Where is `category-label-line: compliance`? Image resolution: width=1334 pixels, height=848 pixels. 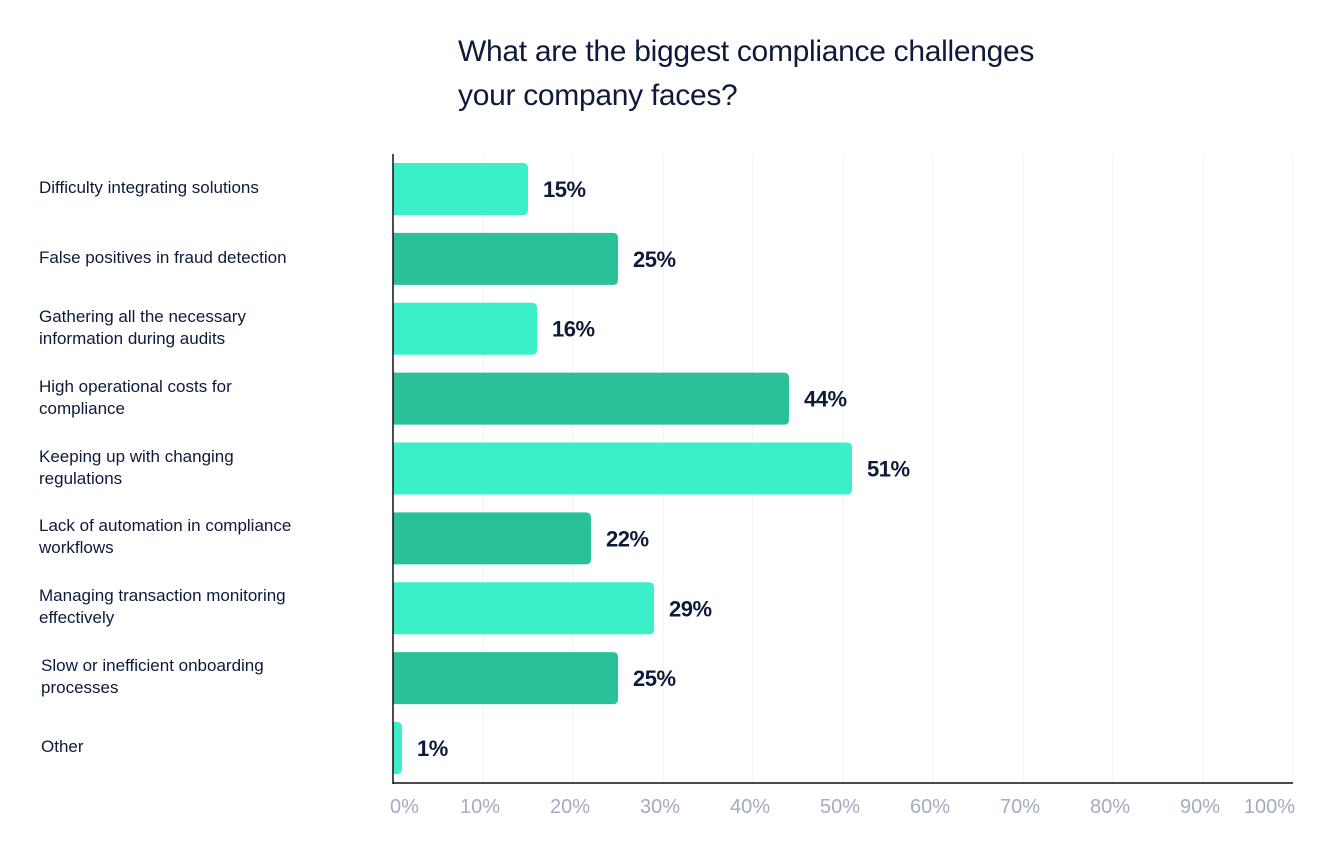 category-label-line: compliance is located at coordinates (82, 408).